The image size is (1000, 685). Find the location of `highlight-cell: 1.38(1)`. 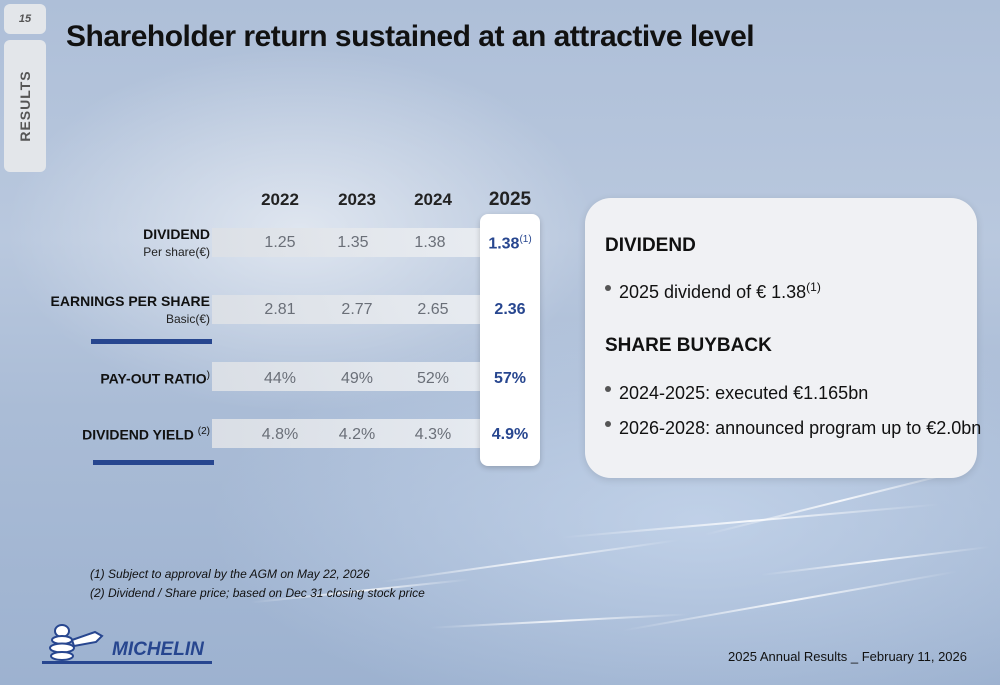

highlight-cell: 1.38(1) is located at coordinates (510, 243).